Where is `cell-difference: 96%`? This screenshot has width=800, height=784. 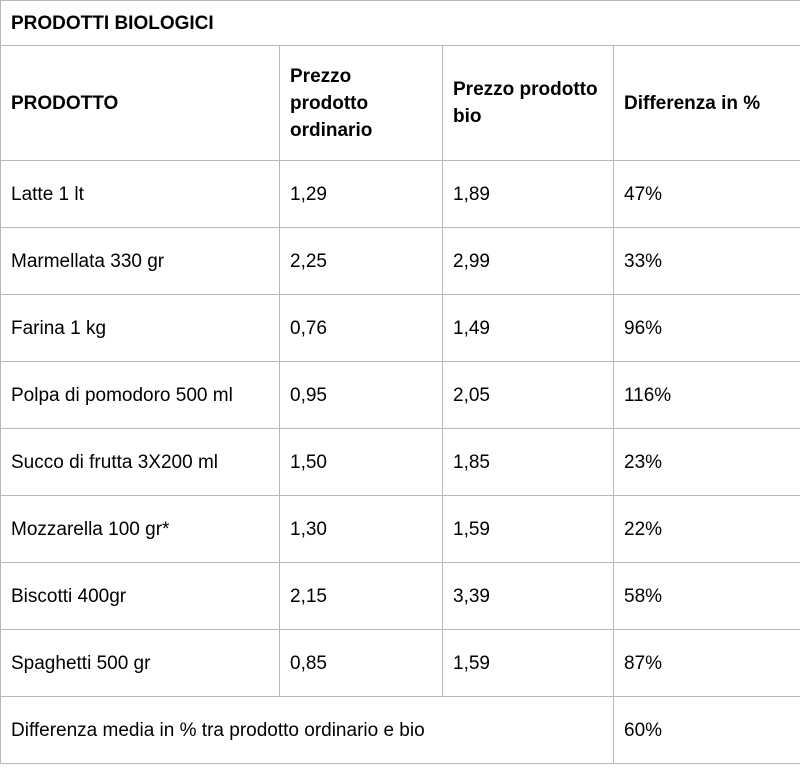 cell-difference: 96% is located at coordinates (706, 328).